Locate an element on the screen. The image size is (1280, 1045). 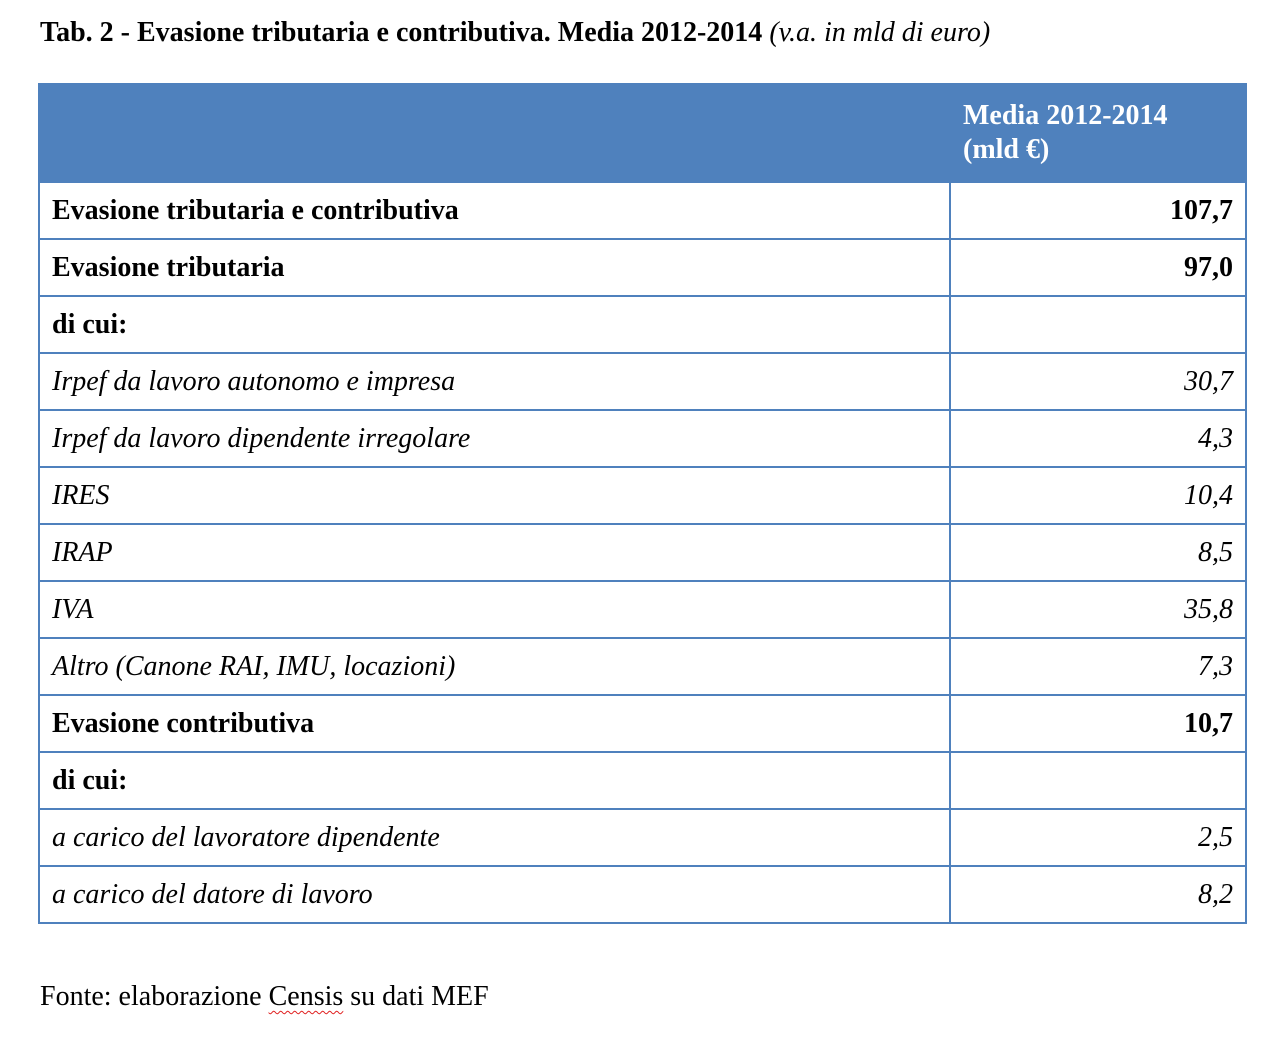
source-prefix: Fonte: elaborazione is located at coordinates (154, 996).